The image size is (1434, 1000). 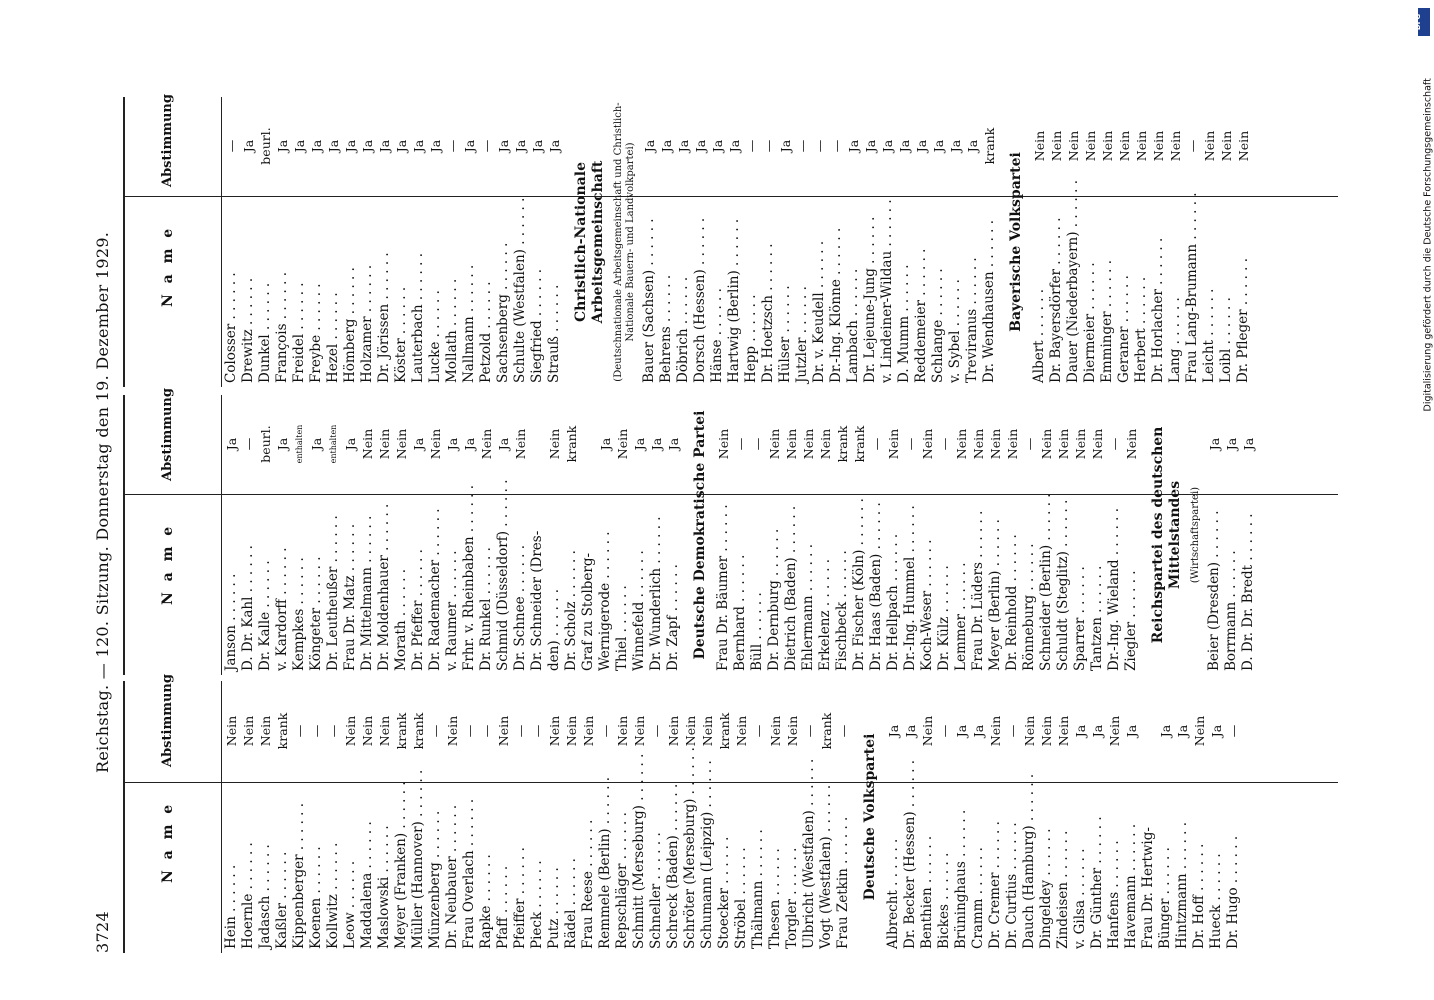 What do you see at coordinates (554, 908) in the screenshot?
I see `member-name: Putz . . . . . .` at bounding box center [554, 908].